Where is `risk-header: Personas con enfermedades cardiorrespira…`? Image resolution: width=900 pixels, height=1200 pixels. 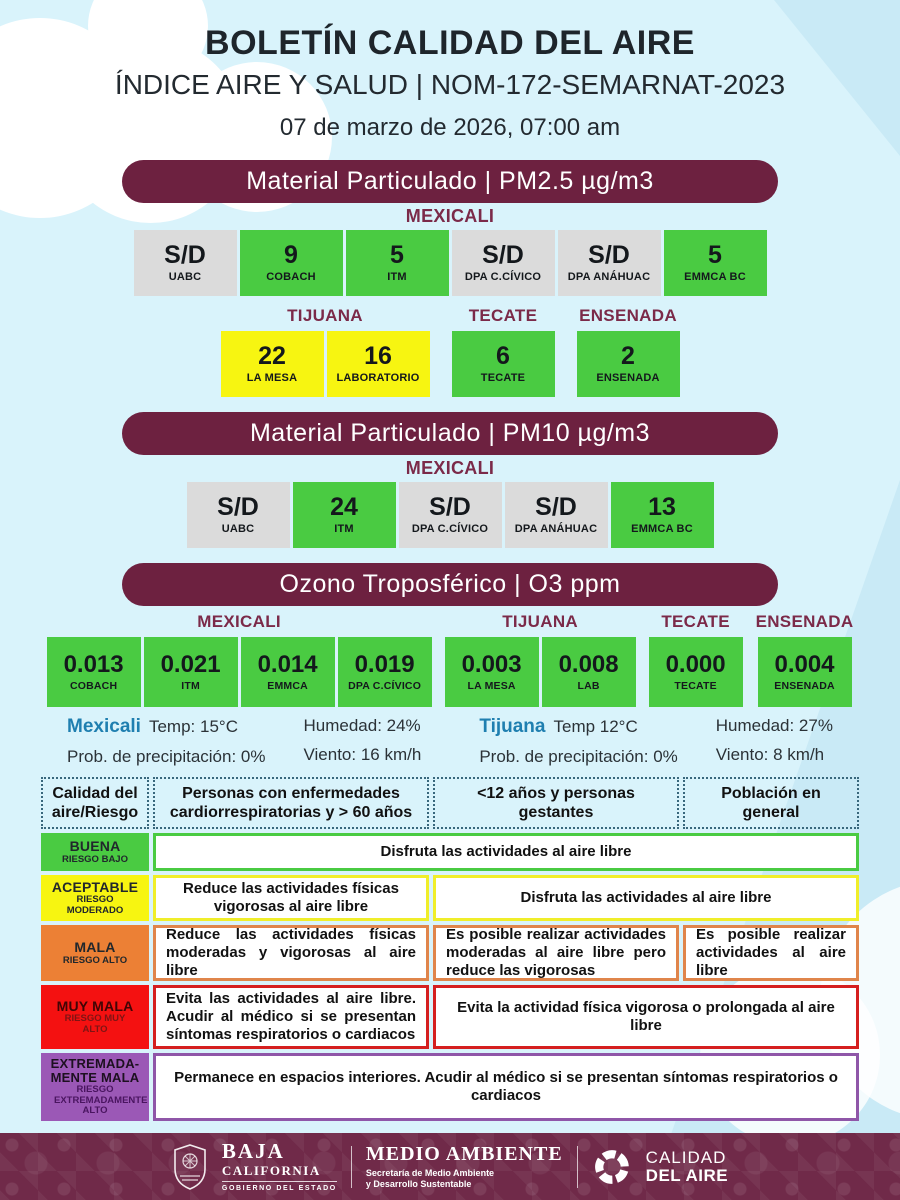
risk-header: Personas con enfermedades cardiorrespira… is located at coordinates (291, 803).